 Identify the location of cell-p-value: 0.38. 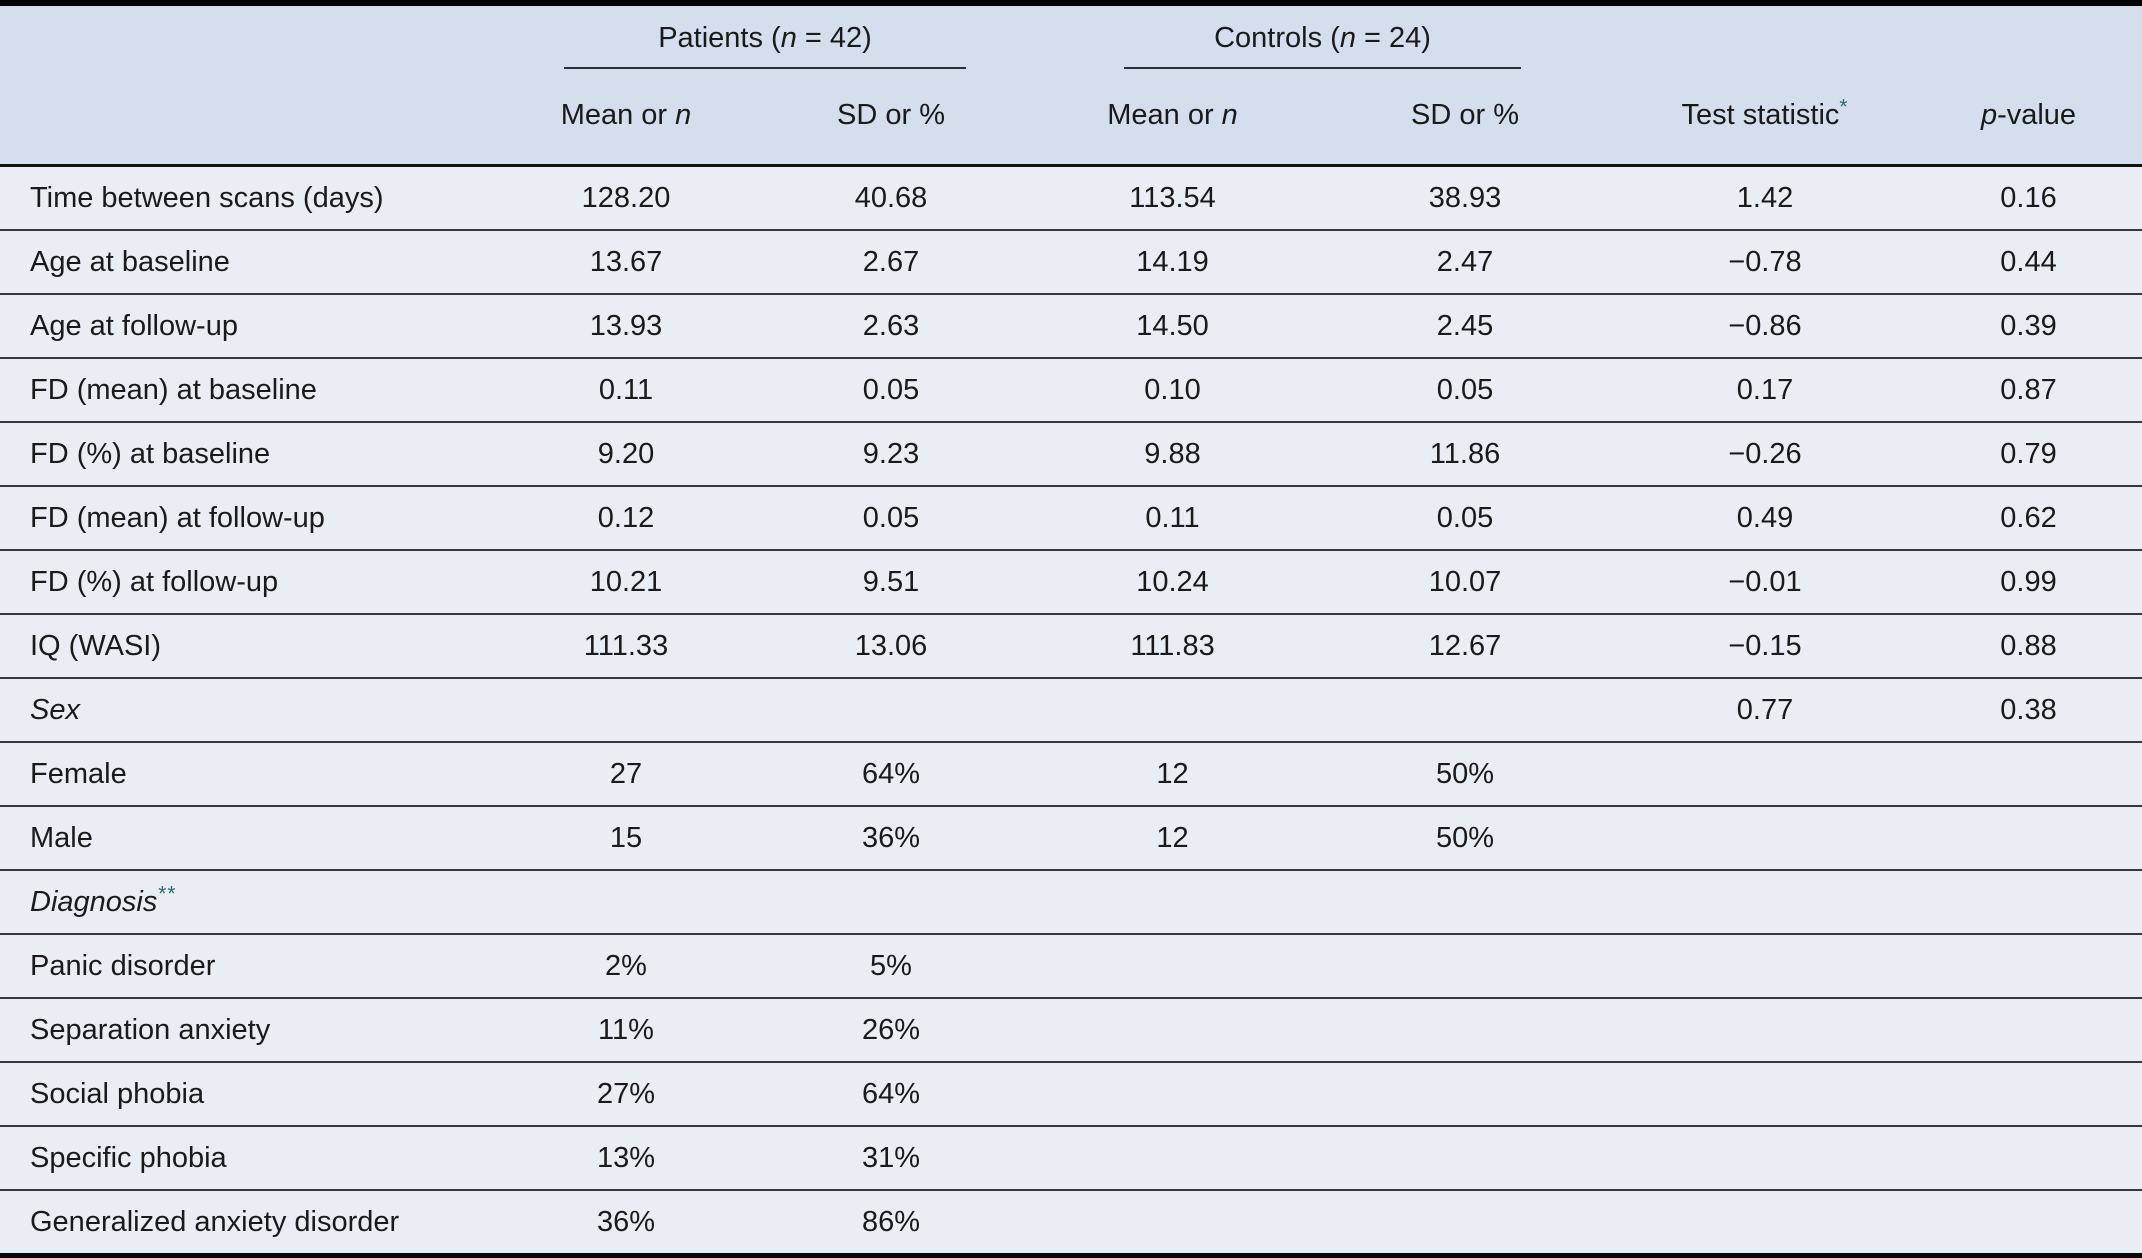
(2028, 709).